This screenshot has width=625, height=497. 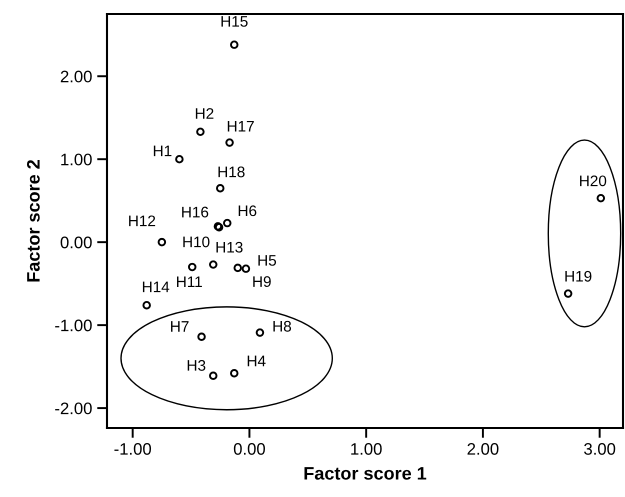 What do you see at coordinates (578, 276) in the screenshot?
I see `annotation: H19` at bounding box center [578, 276].